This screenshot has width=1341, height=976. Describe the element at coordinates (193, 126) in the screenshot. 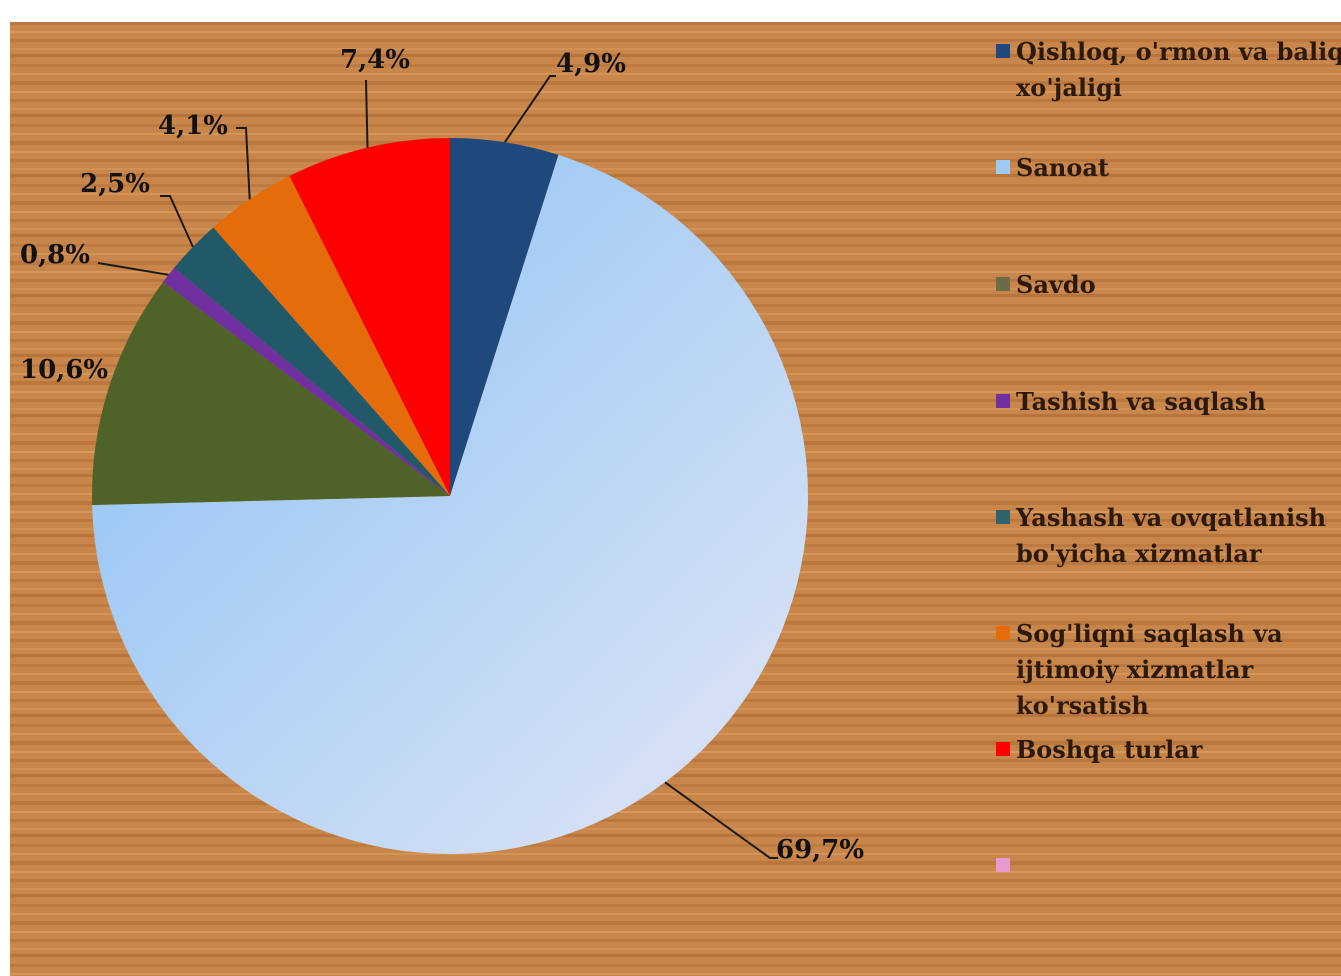

I see `data-label: 4,1%` at that location.